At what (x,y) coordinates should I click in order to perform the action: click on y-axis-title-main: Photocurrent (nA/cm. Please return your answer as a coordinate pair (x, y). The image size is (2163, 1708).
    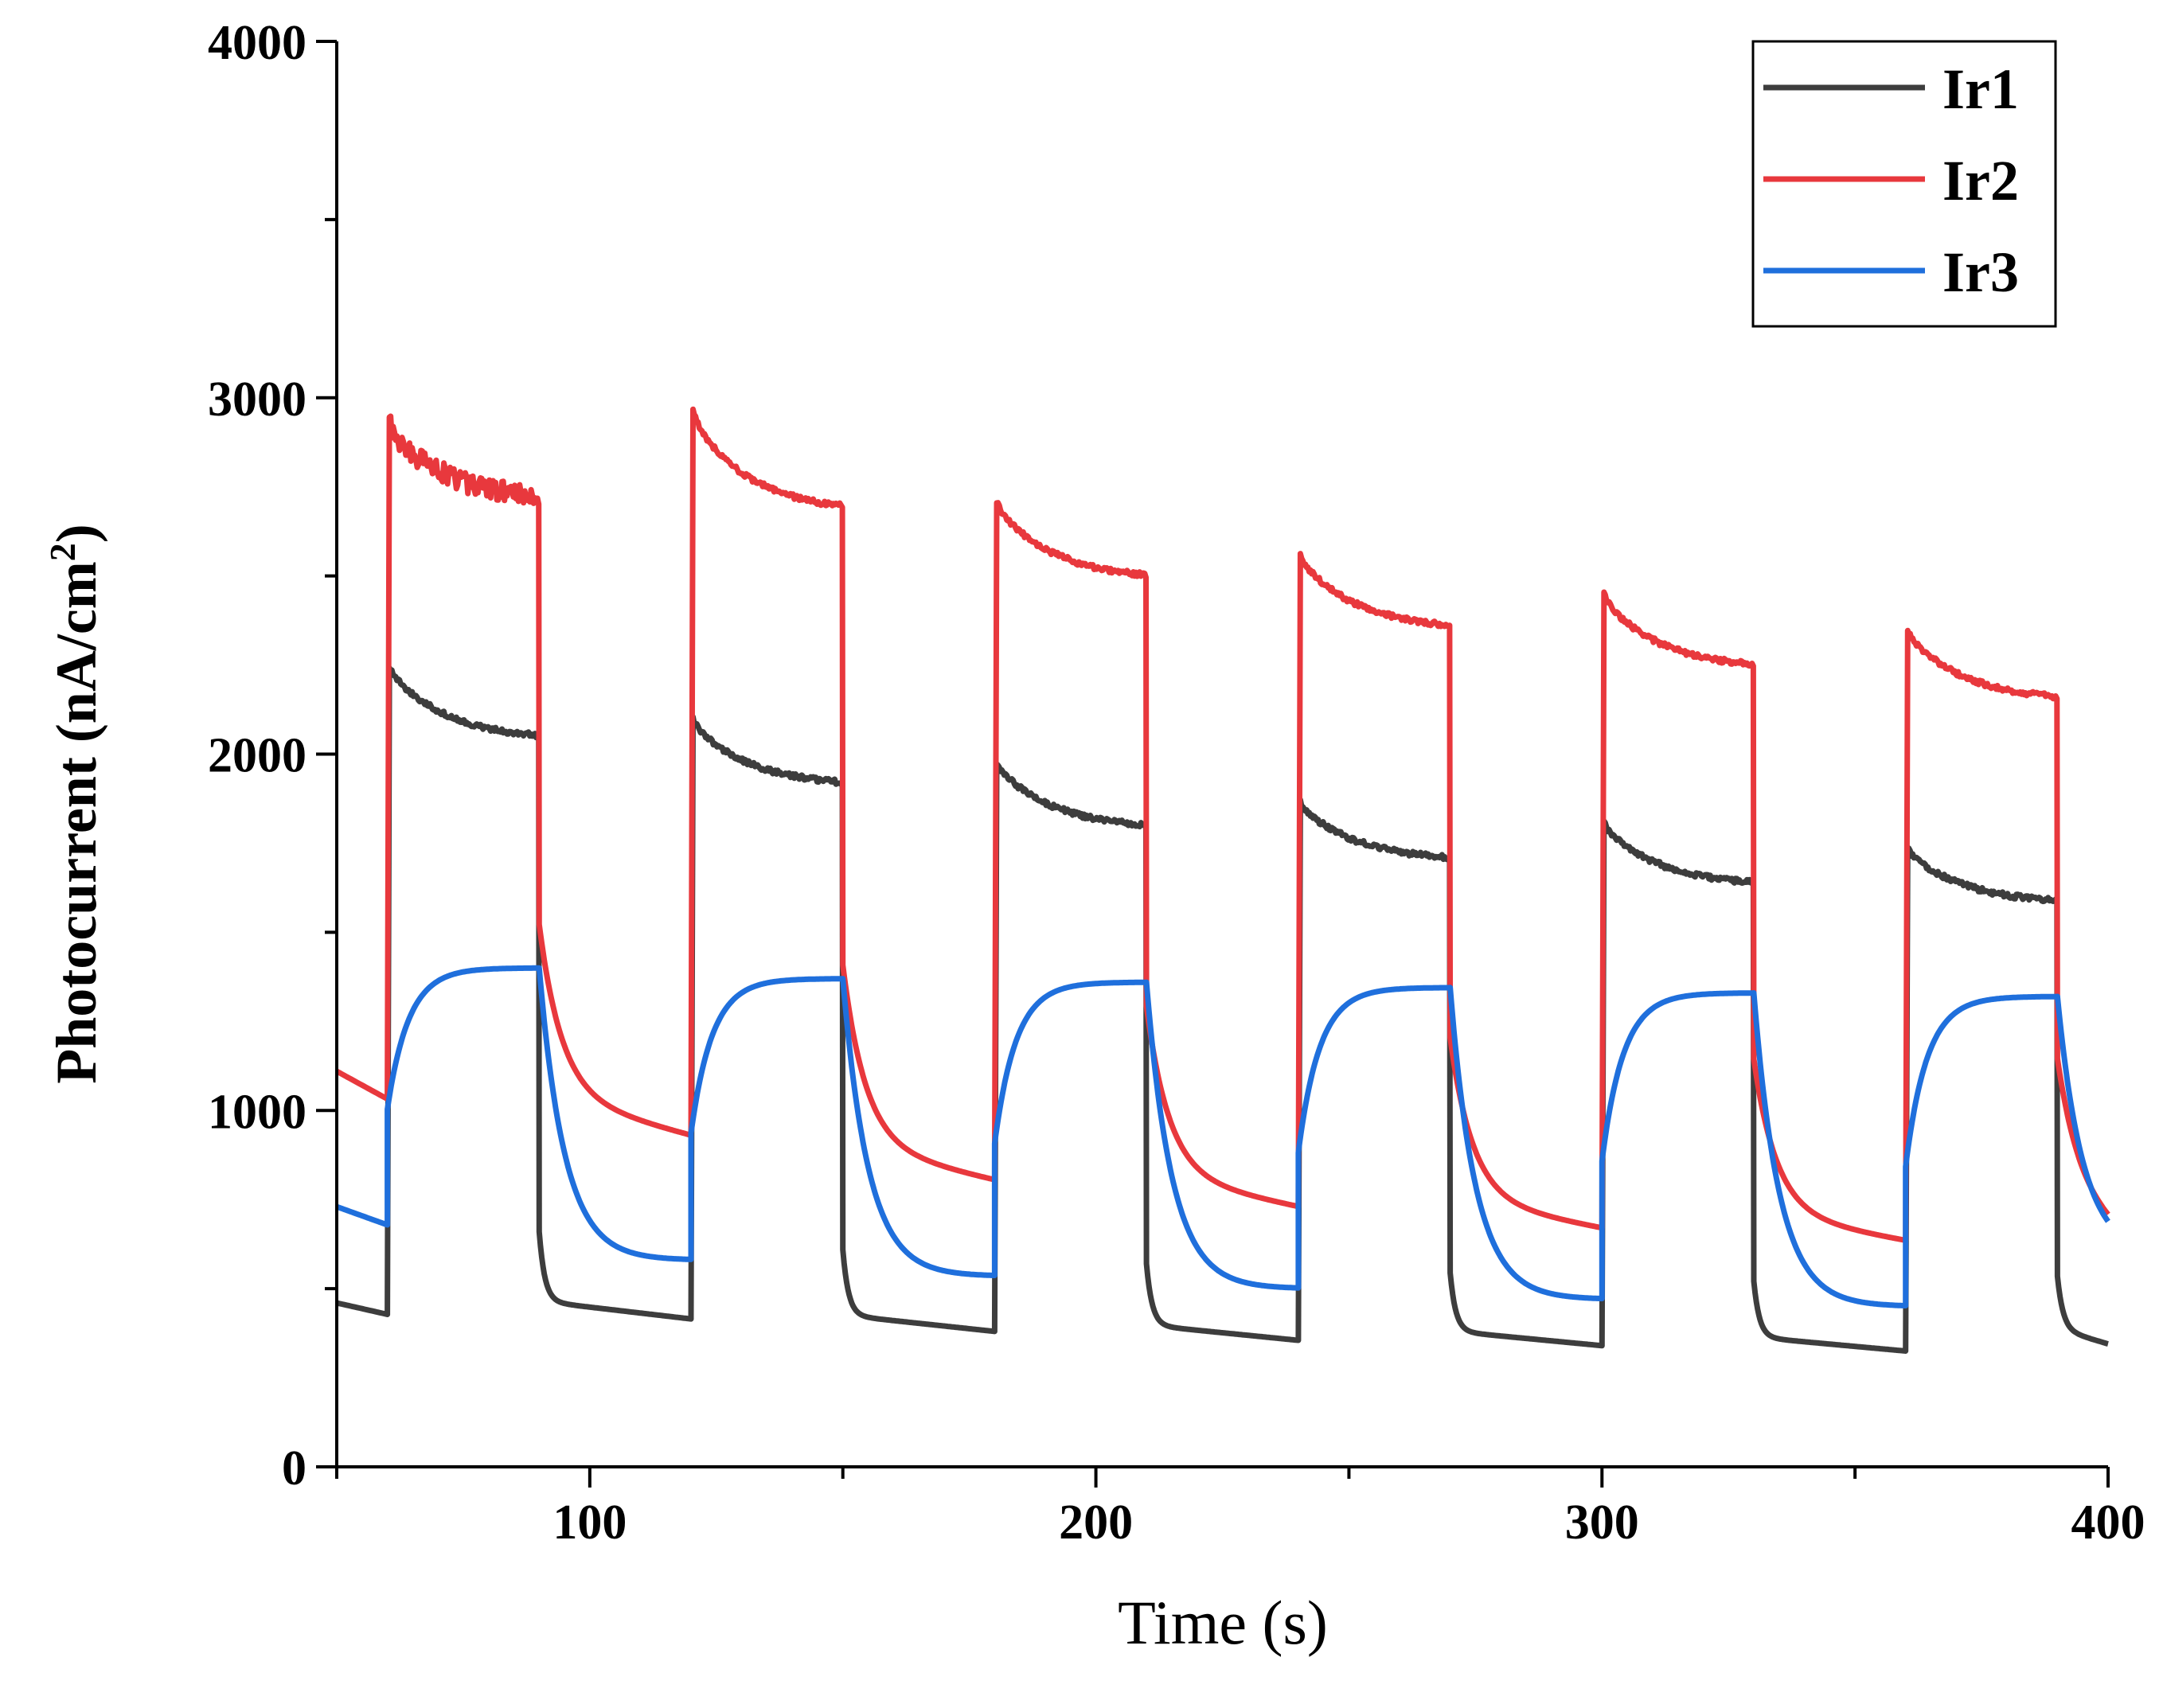
    Looking at the image, I should click on (76, 822).